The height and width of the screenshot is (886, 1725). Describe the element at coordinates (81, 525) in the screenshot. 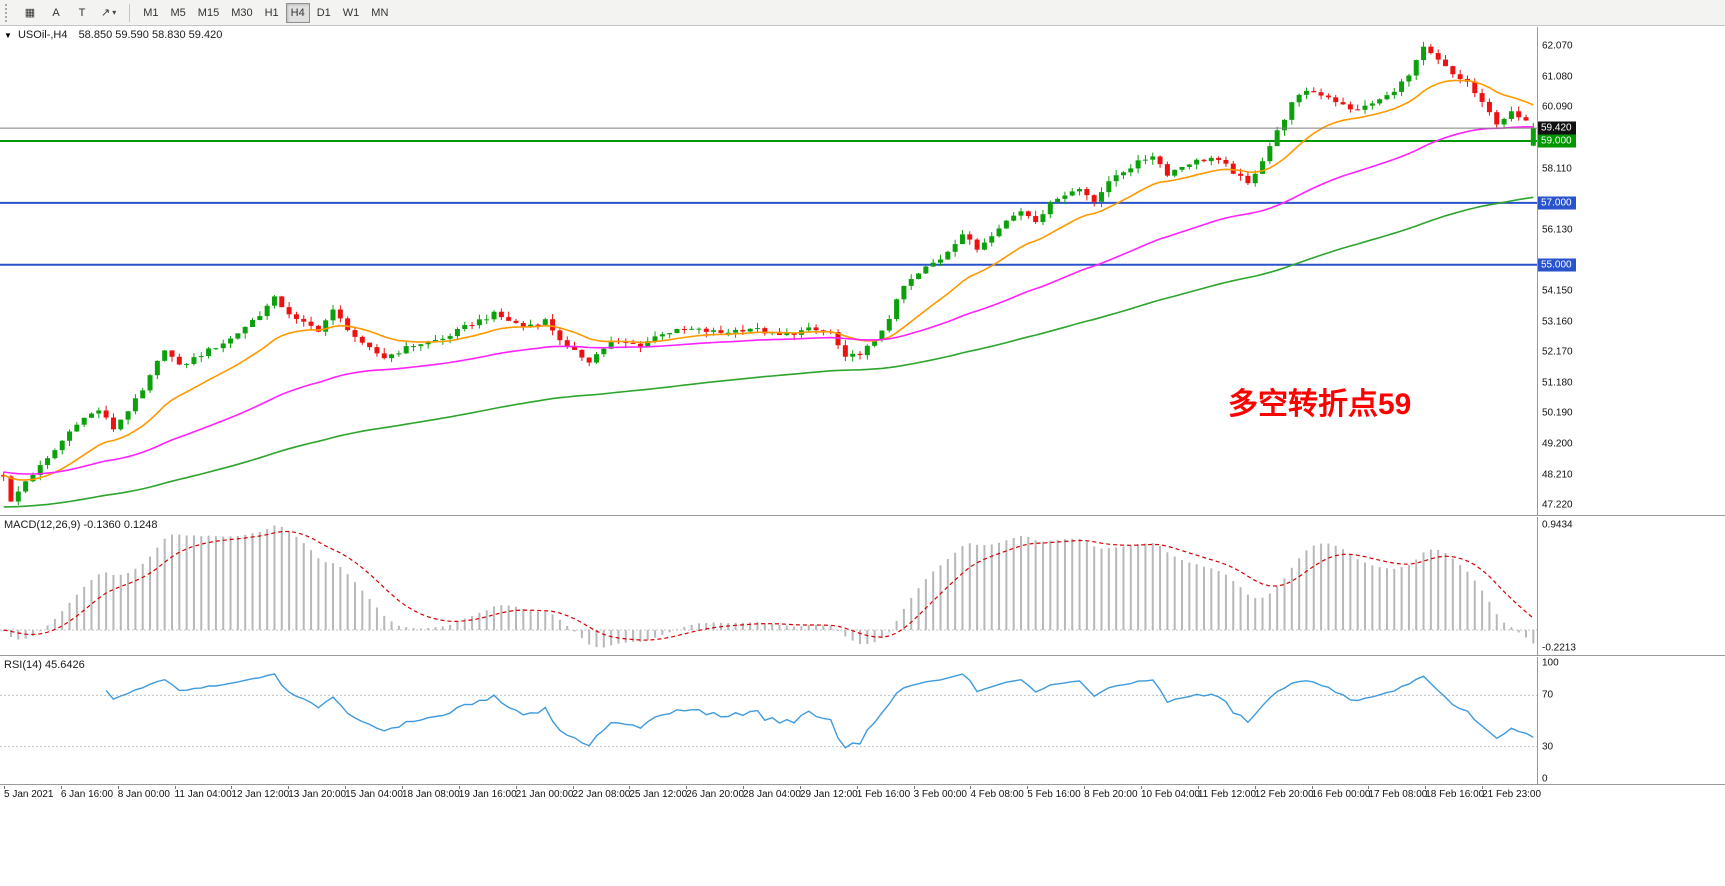

I see `macd-label: MACD(12,26,9) -0.1360 0.1248` at that location.